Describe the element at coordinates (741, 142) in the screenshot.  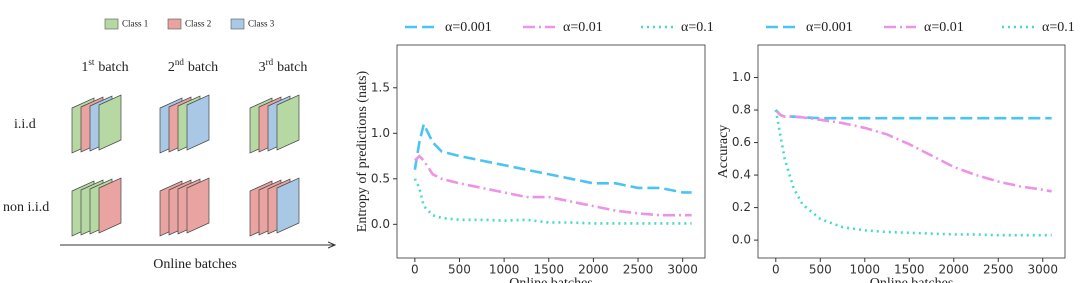
I see `y-tick-label: 0.6` at that location.